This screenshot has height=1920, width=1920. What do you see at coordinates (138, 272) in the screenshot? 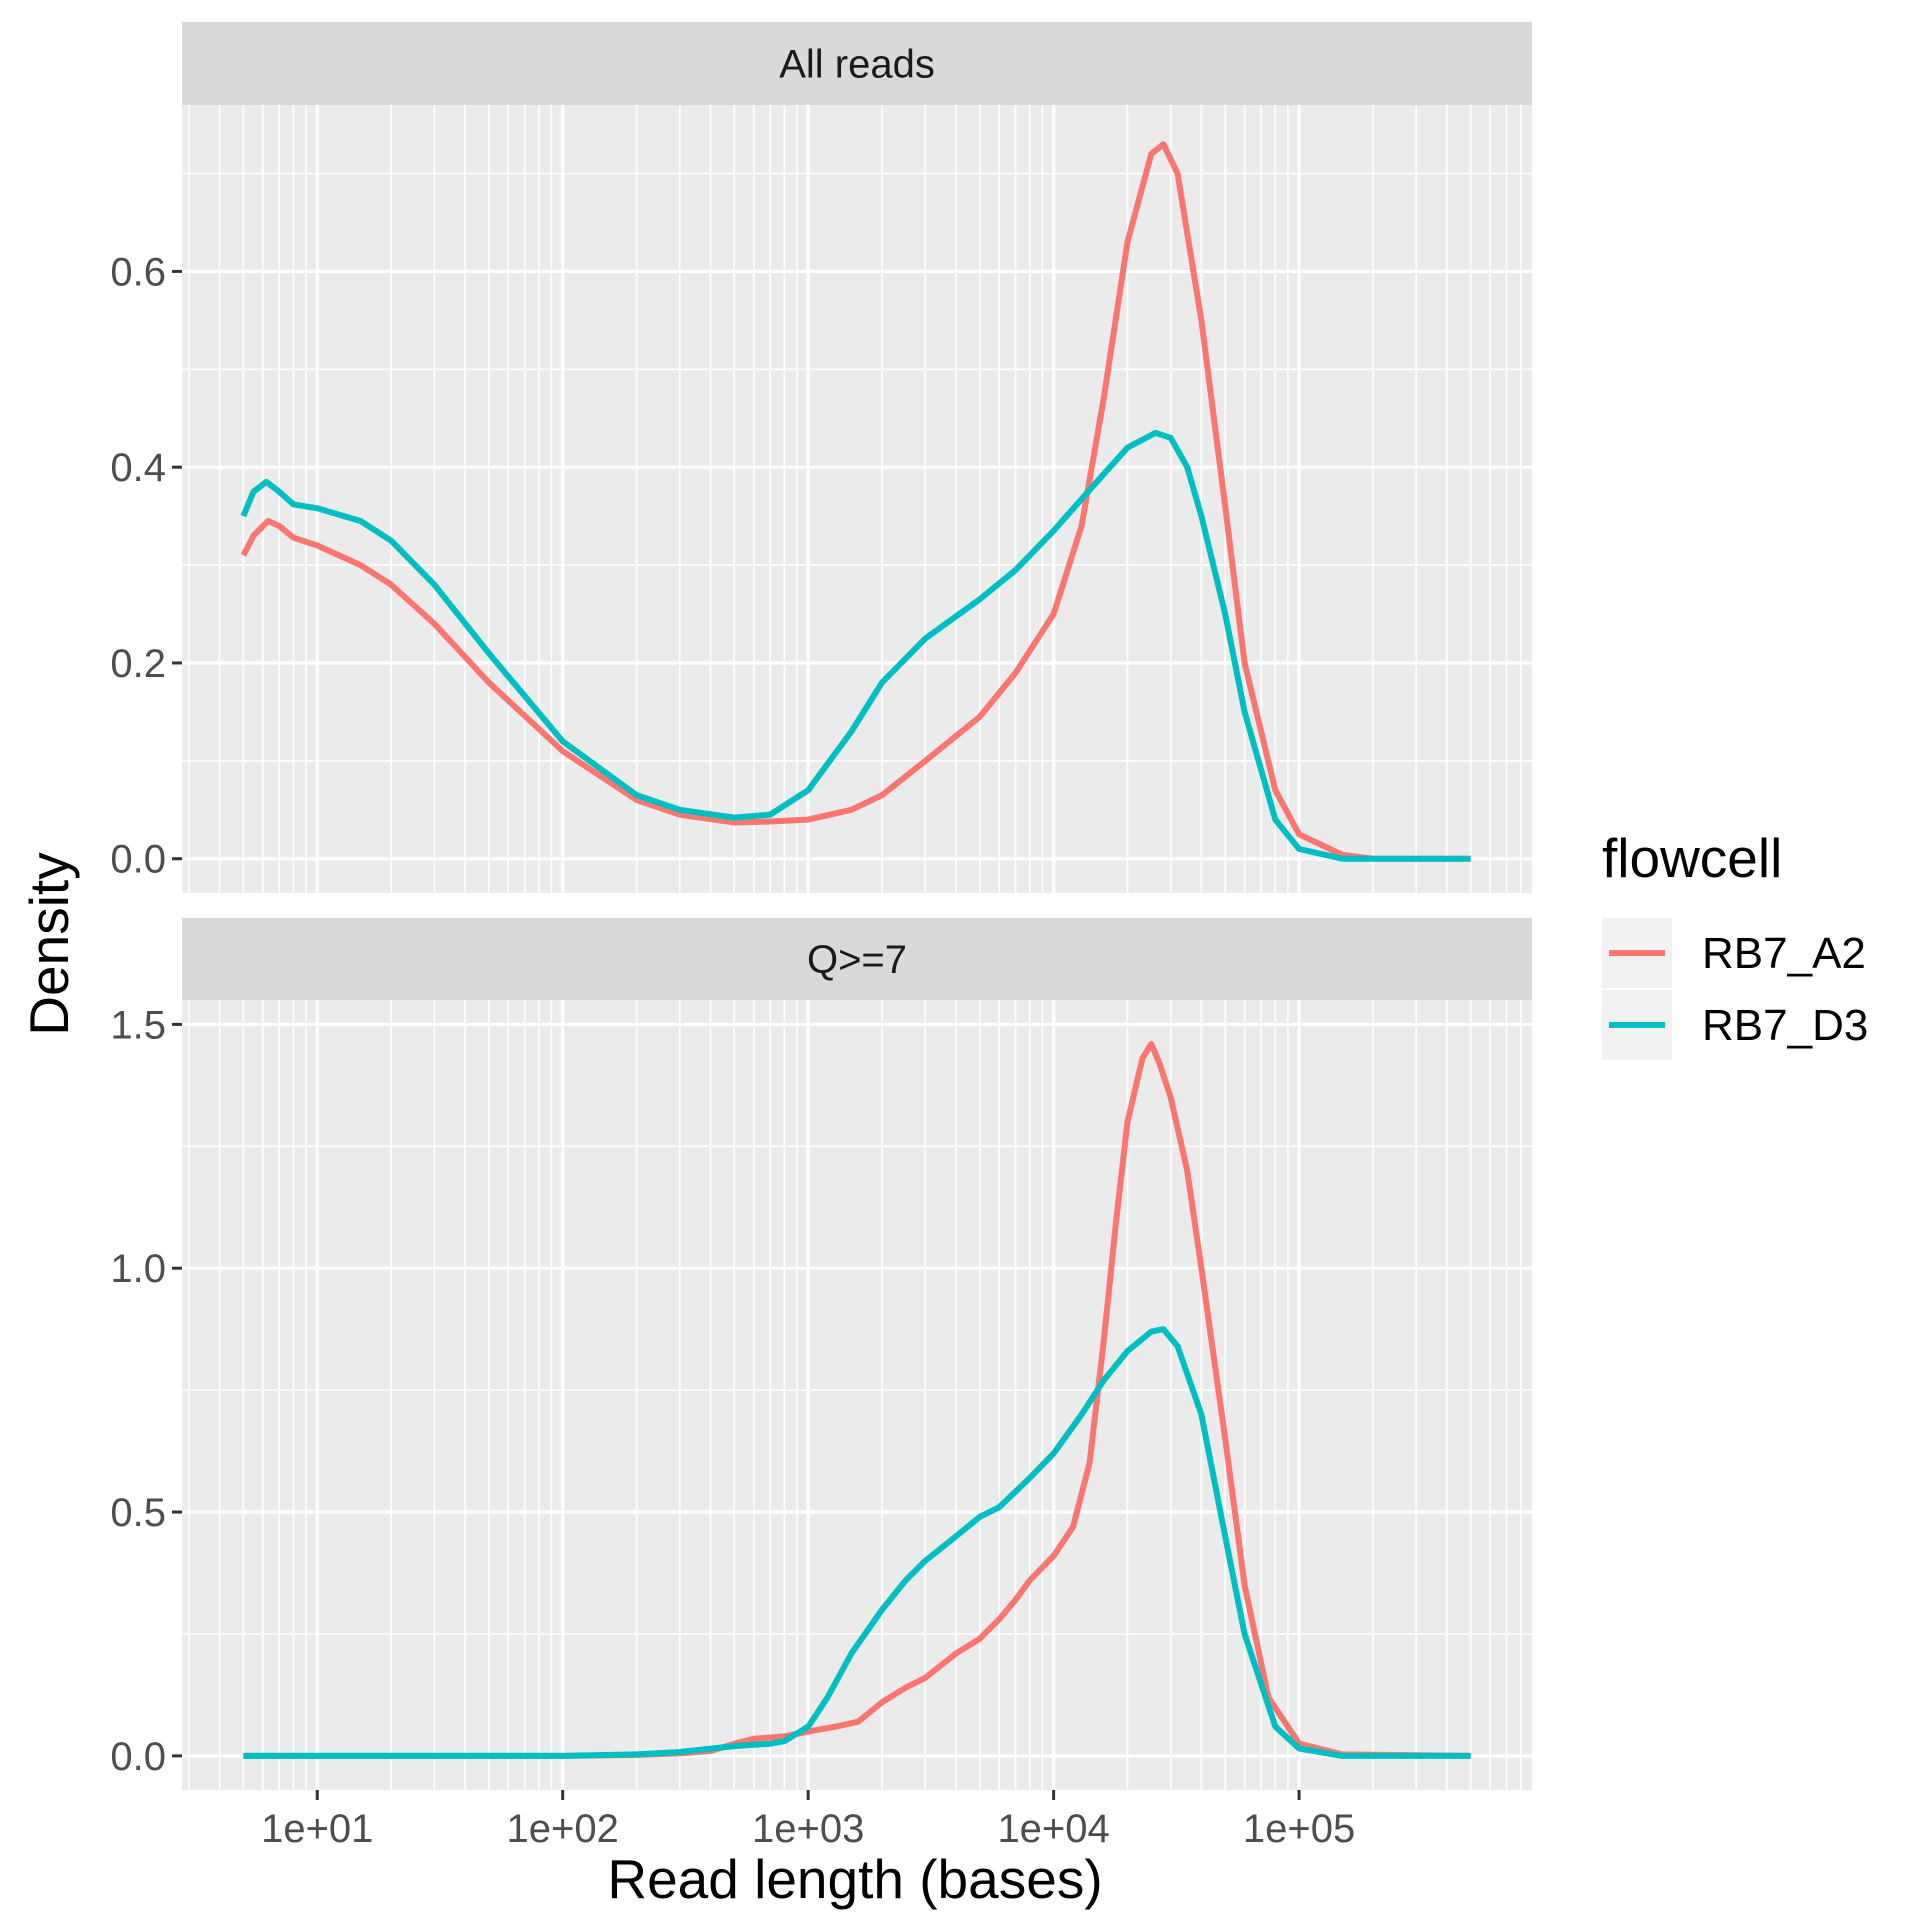
I see `y-tick-label: 0.6` at bounding box center [138, 272].